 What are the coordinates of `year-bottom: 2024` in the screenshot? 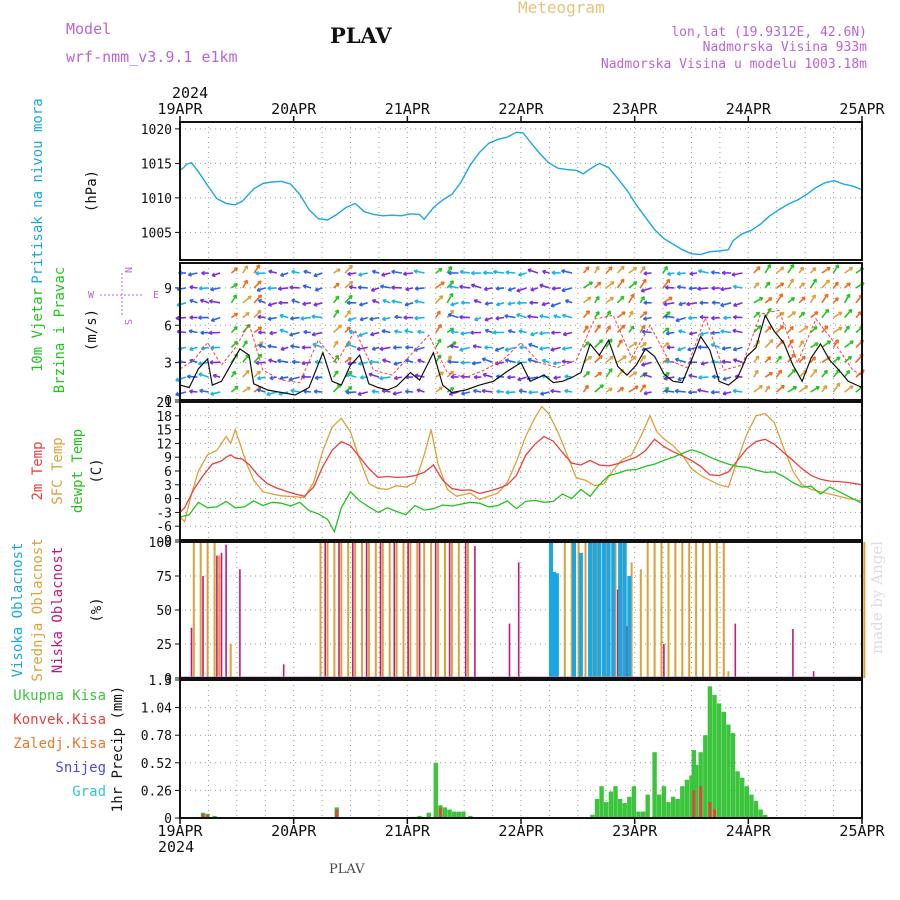 It's located at (176, 847).